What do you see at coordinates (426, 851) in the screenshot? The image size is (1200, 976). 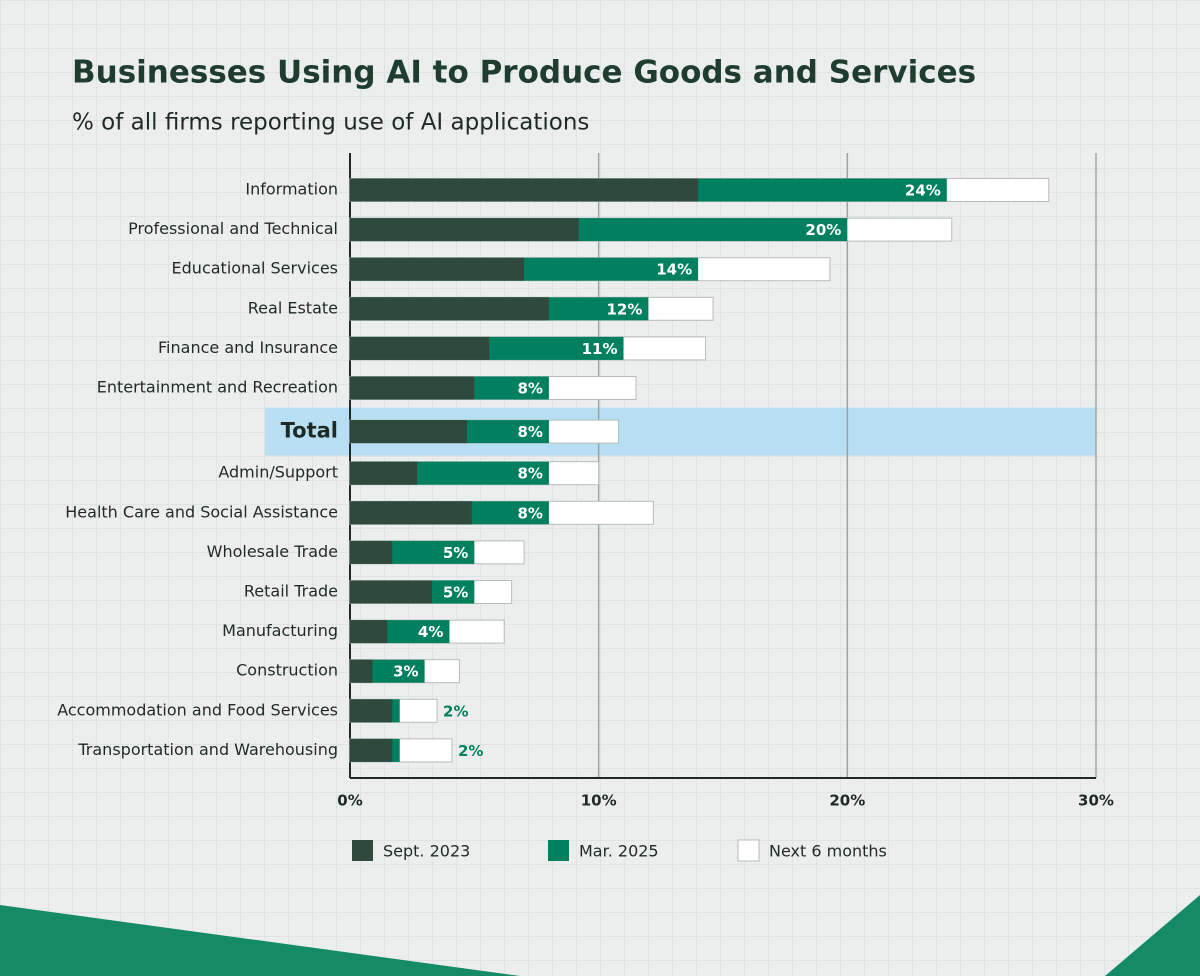 I see `legend-label: Sept. 2023` at bounding box center [426, 851].